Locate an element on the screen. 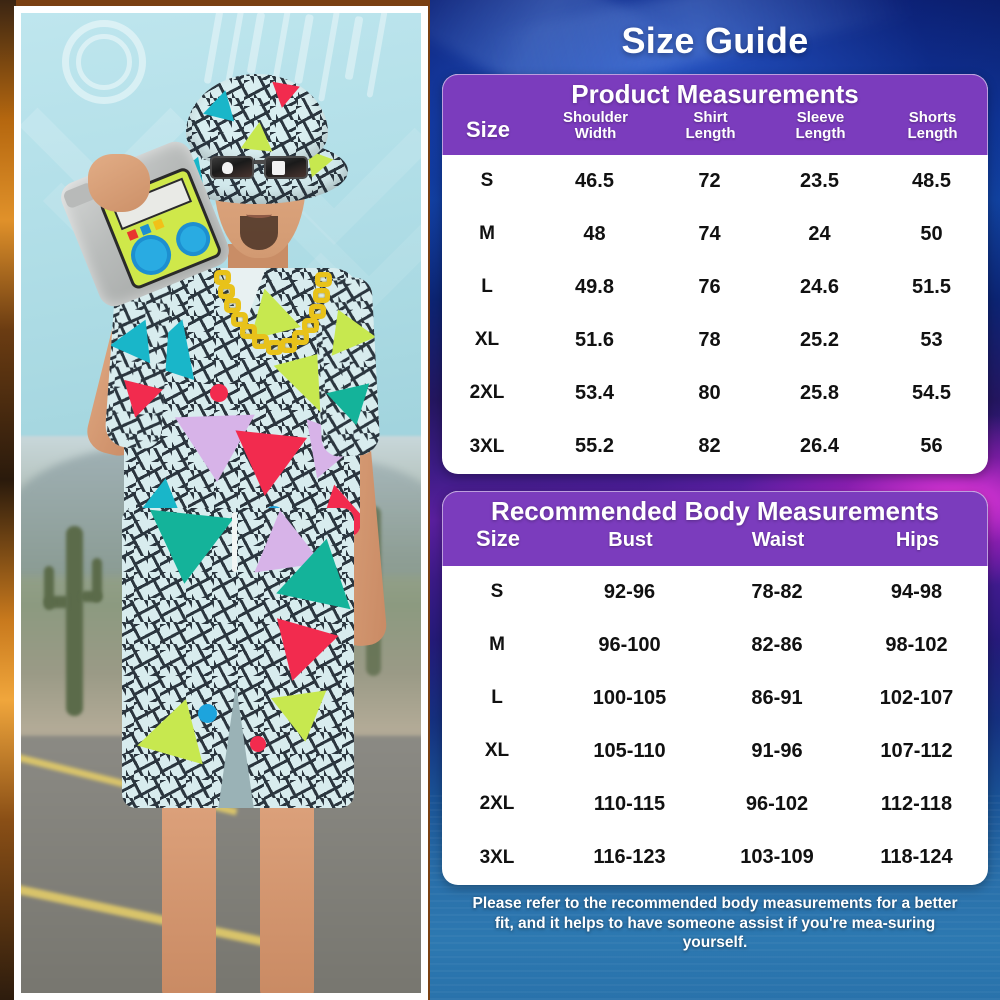 This screenshot has height=1000, width=1000. sunglasses-lens-right is located at coordinates (286, 167).